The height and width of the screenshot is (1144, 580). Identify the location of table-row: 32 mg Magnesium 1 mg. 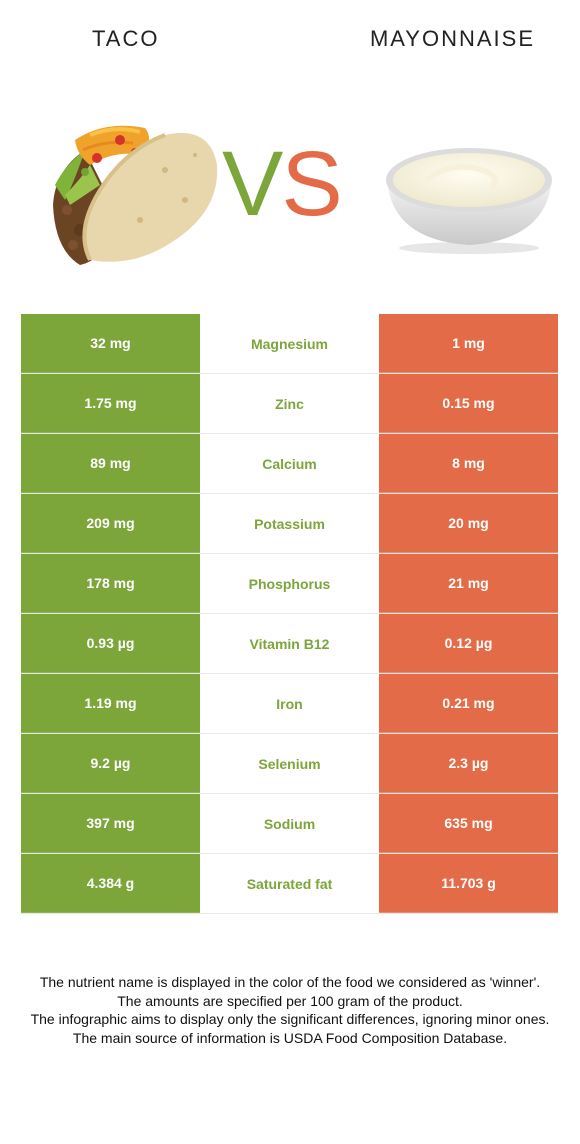
(289, 344).